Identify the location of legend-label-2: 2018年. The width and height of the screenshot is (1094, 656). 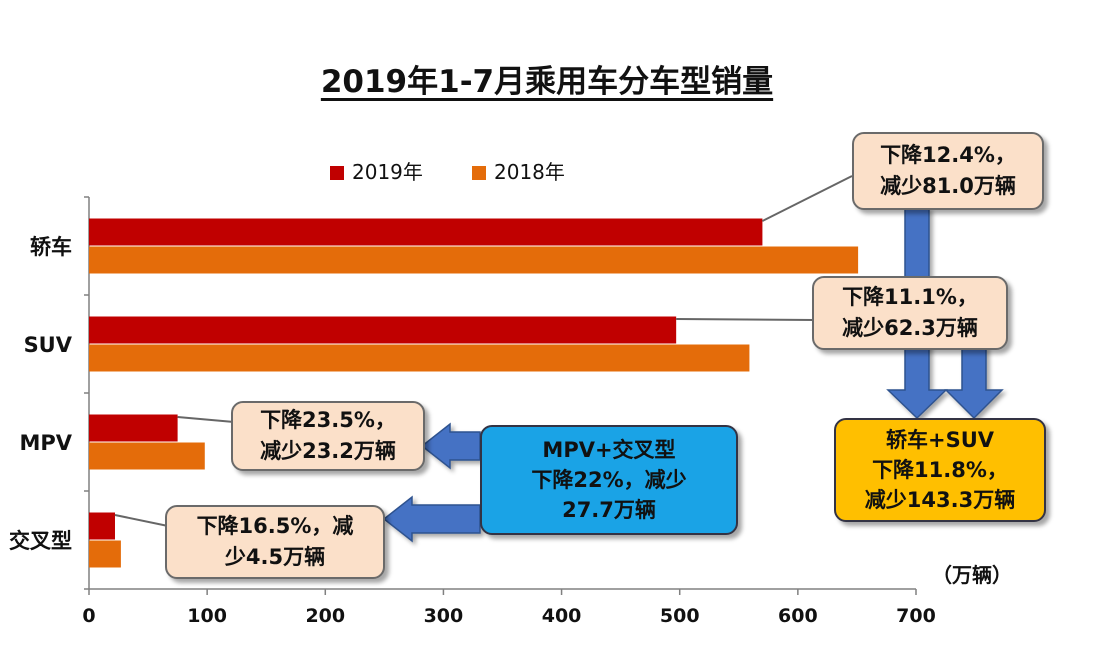
(529, 172).